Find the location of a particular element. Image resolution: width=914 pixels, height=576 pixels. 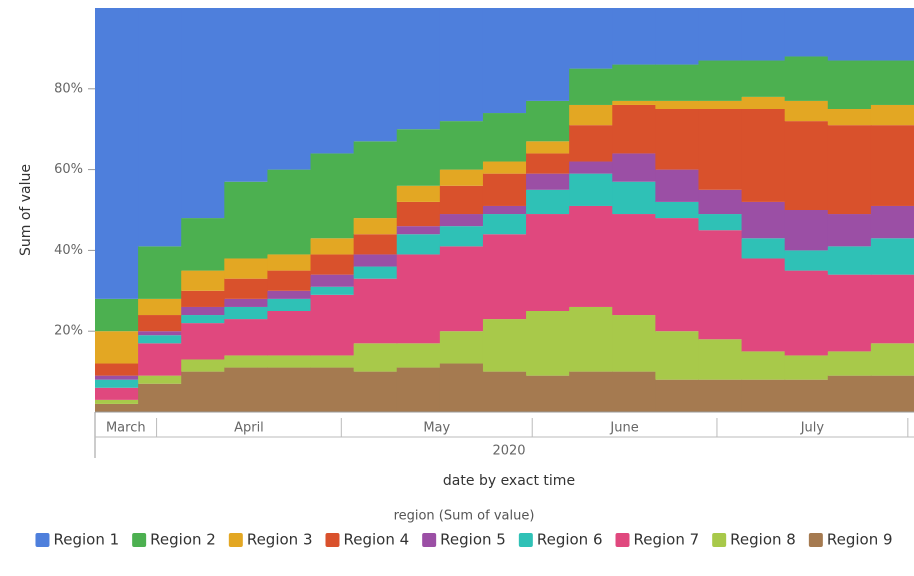

legend-item: Region 1 is located at coordinates (77, 540).